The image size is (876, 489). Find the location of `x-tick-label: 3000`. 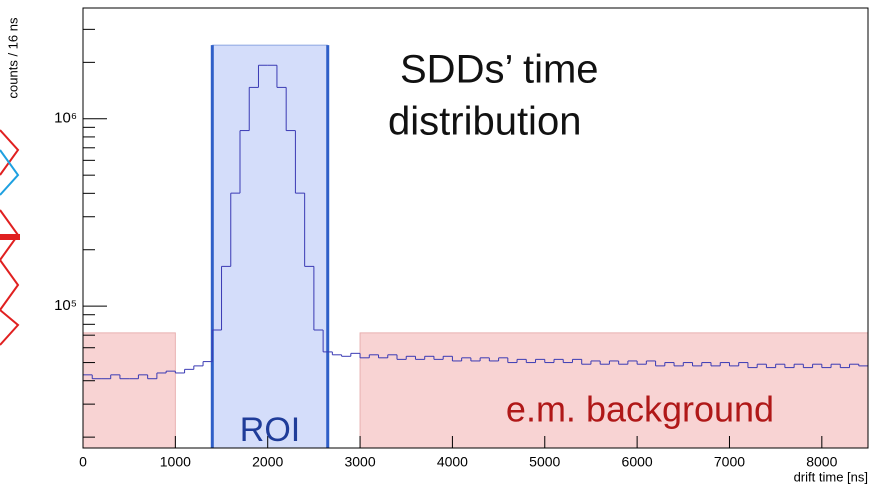

x-tick-label: 3000 is located at coordinates (359, 462).